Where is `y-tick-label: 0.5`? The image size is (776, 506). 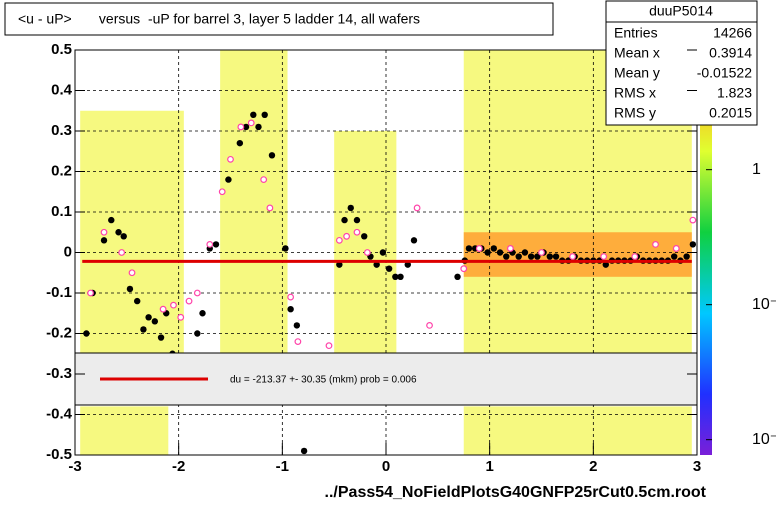
y-tick-label: 0.5 is located at coordinates (61, 49).